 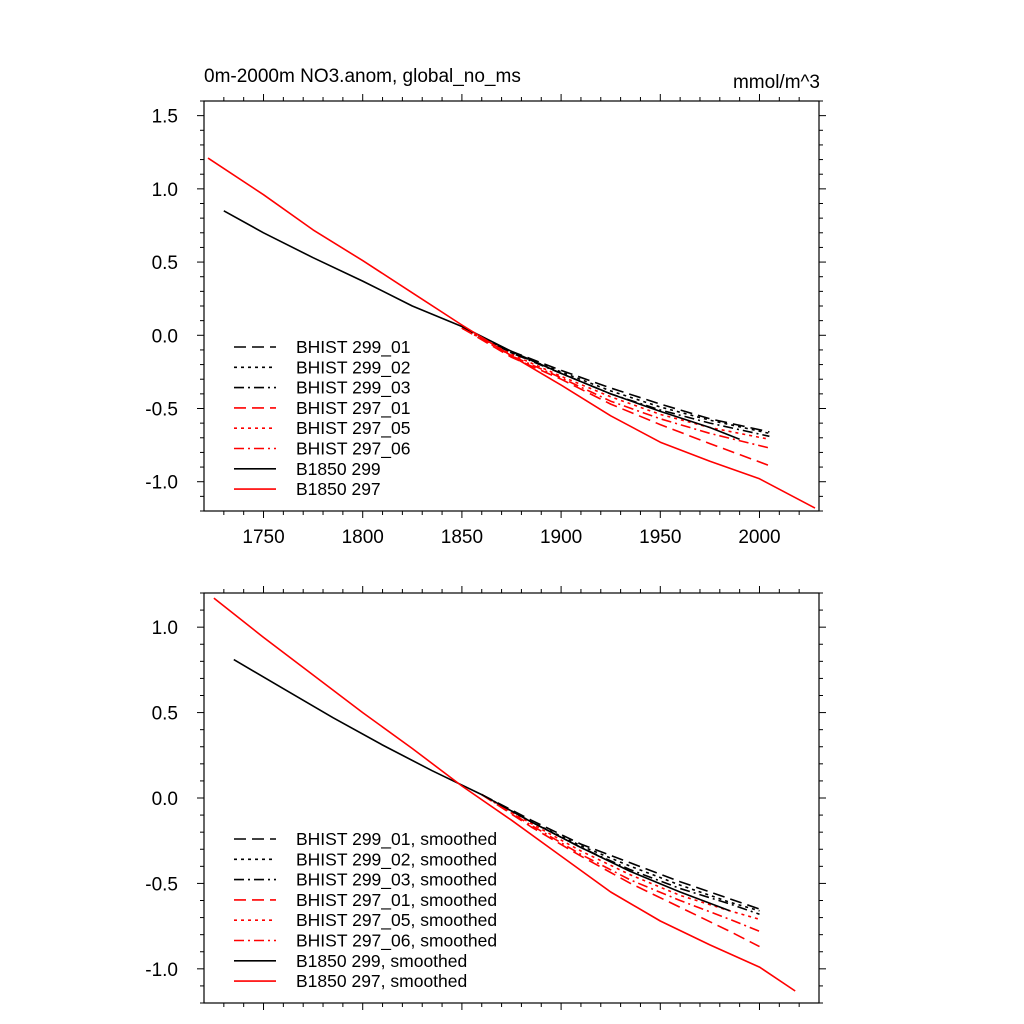 What do you see at coordinates (165, 117) in the screenshot?
I see `y-tick-label: 1.5` at bounding box center [165, 117].